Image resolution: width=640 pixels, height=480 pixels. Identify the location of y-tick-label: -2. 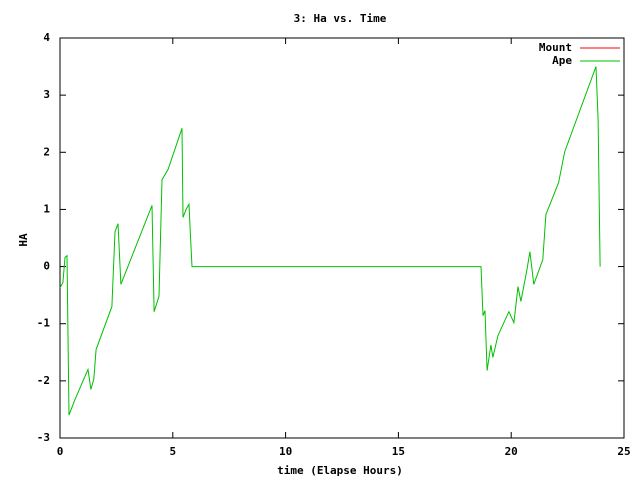
(43, 380).